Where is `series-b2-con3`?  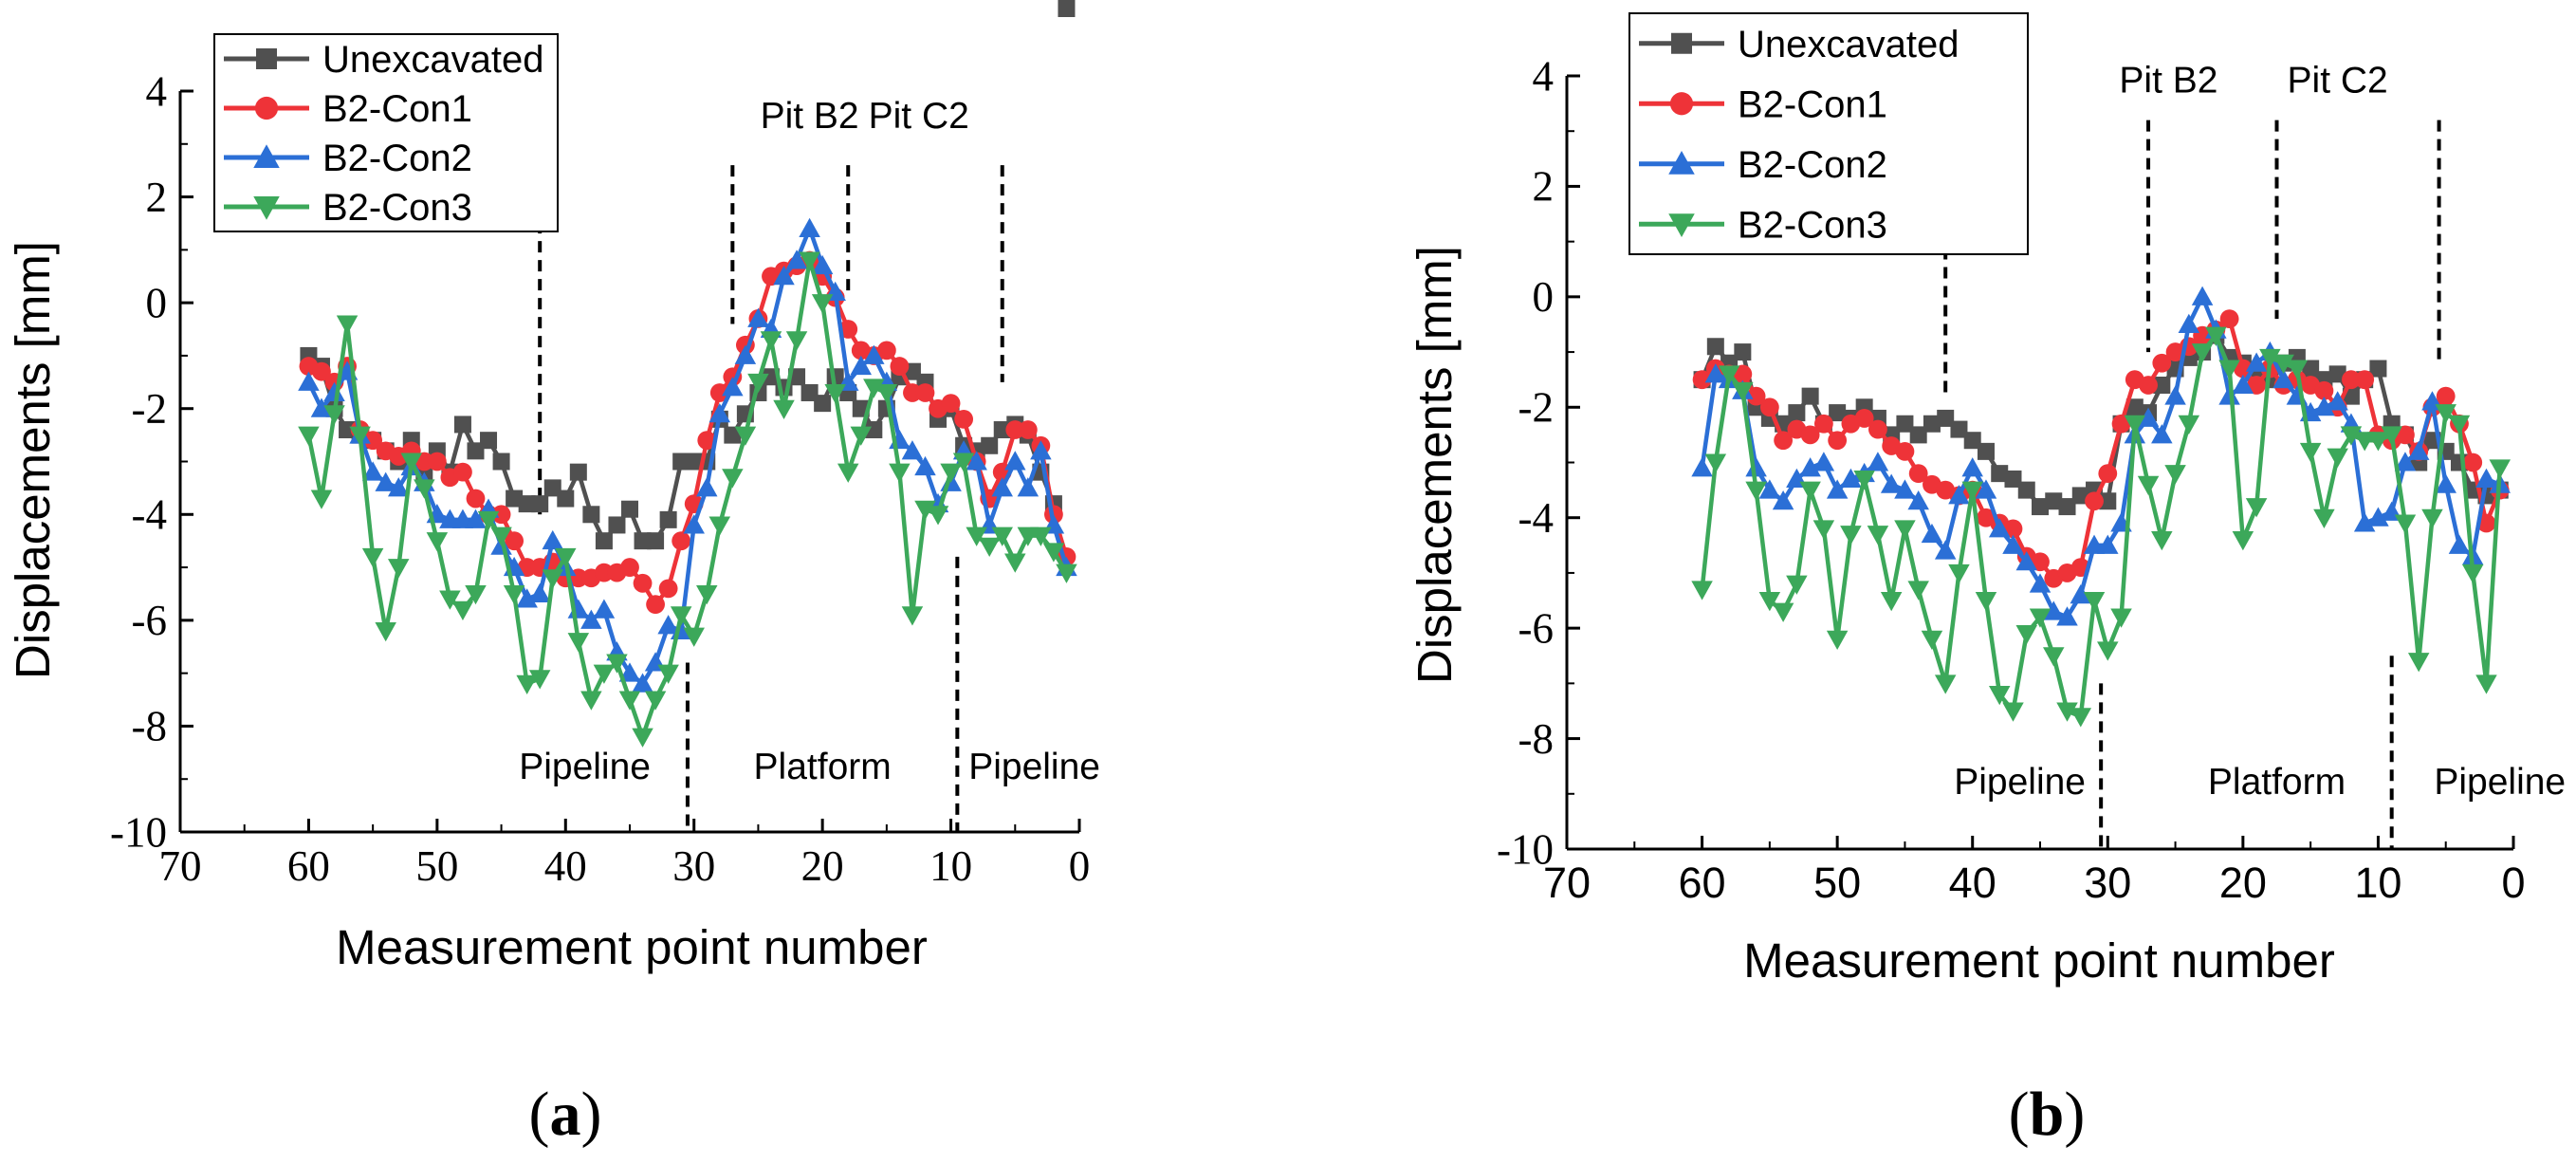 series-b2-con3 is located at coordinates (2101, 527).